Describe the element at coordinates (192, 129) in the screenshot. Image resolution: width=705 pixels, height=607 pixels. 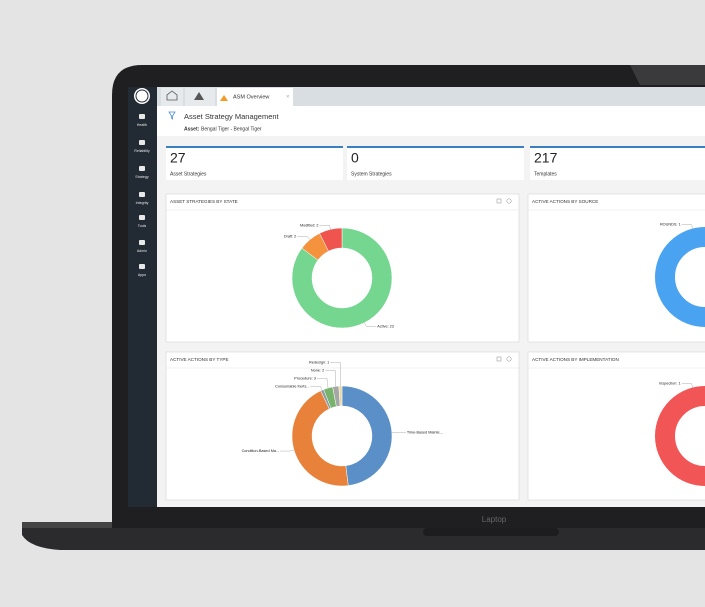
I see `asset-label: Asset:` at that location.